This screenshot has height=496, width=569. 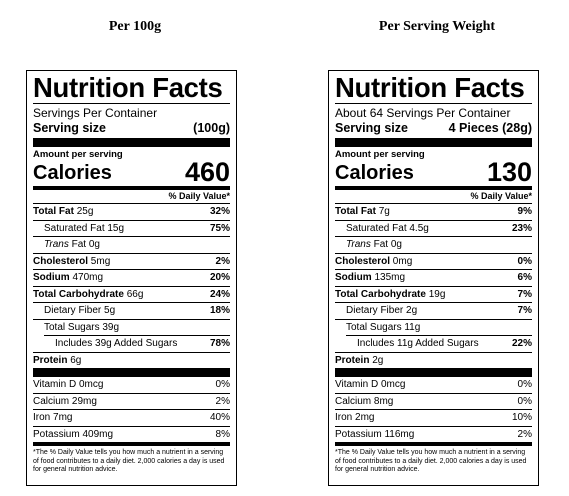 What do you see at coordinates (423, 113) in the screenshot?
I see `servings-per-container: About 64 Servings Per Container` at bounding box center [423, 113].